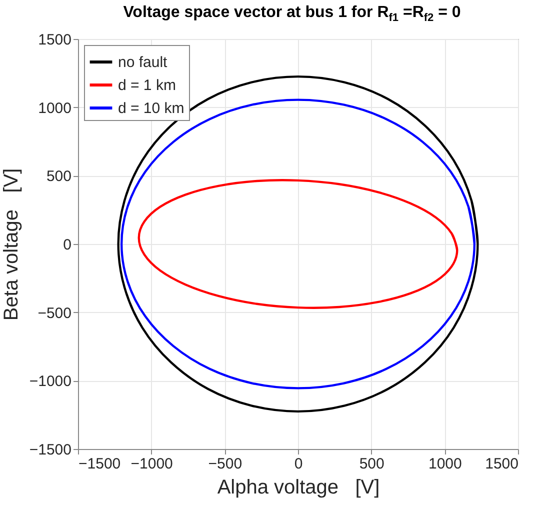 Image resolution: width=539 pixels, height=515 pixels. I want to click on y-tick-label: −500, so click(55, 313).